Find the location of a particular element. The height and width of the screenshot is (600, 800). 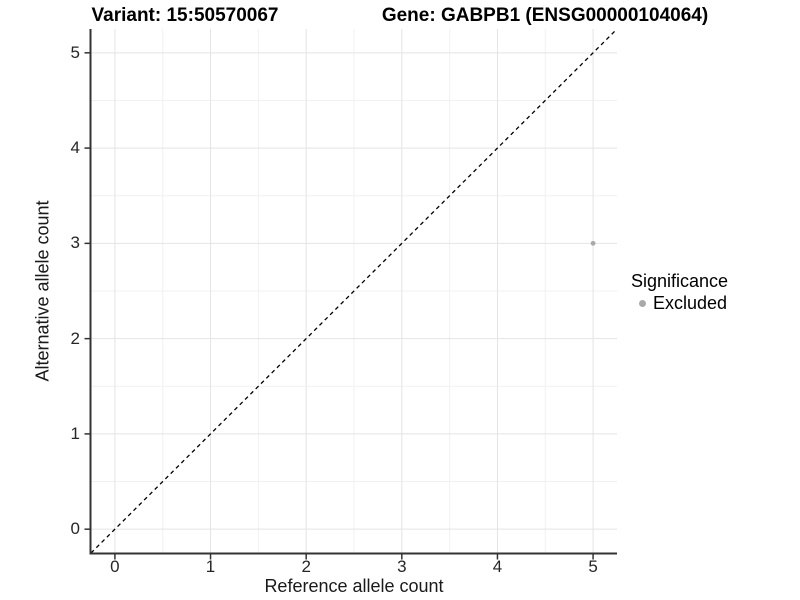

x-tick-label: 2 is located at coordinates (306, 566).